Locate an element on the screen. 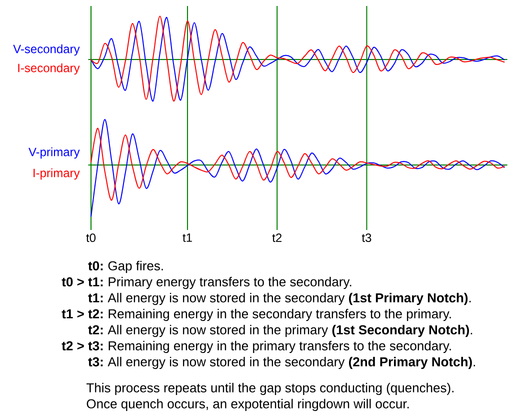  text: t2 > t3: Remaining energy in the primary transfers to the secondary. is located at coordinates (256, 347).